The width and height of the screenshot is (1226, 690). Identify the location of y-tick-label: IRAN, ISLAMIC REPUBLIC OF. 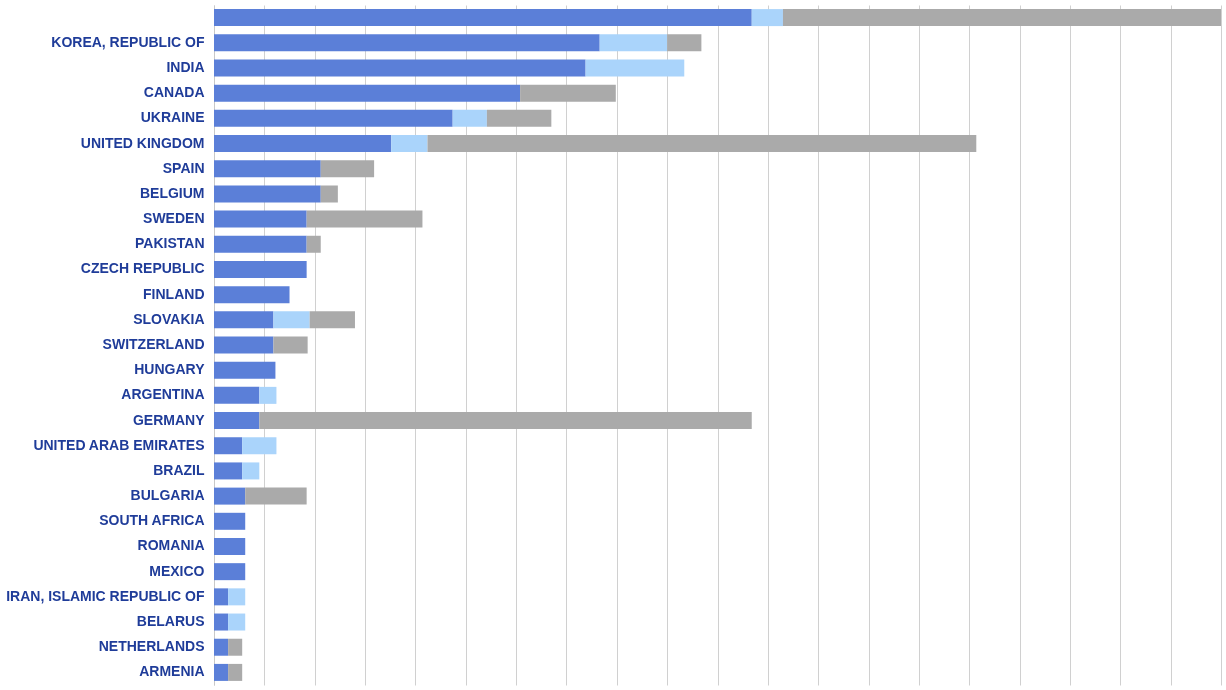
(105, 595).